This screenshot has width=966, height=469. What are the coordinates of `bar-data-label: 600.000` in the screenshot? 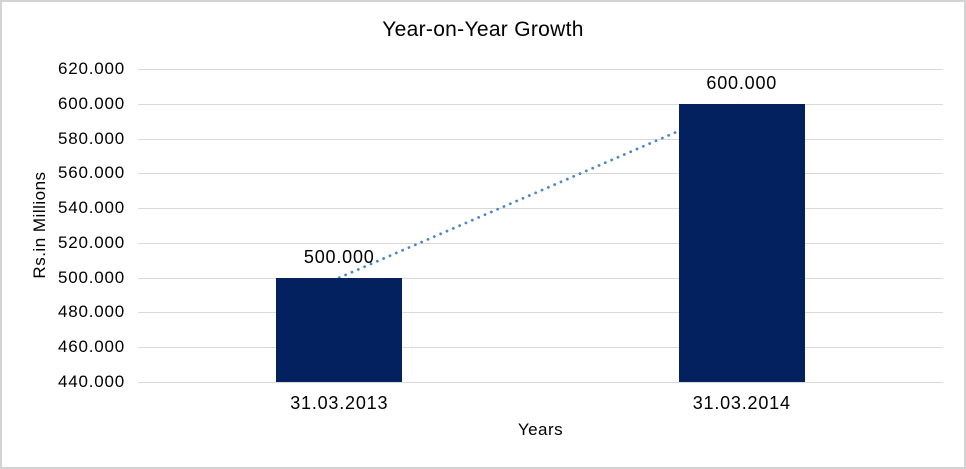 It's located at (742, 82).